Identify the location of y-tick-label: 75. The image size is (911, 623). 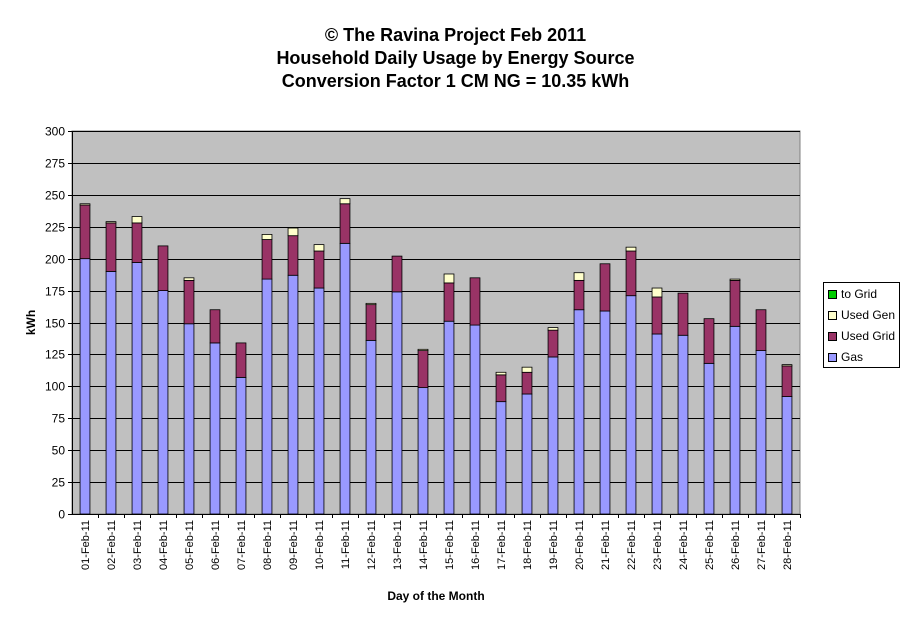
(59, 419).